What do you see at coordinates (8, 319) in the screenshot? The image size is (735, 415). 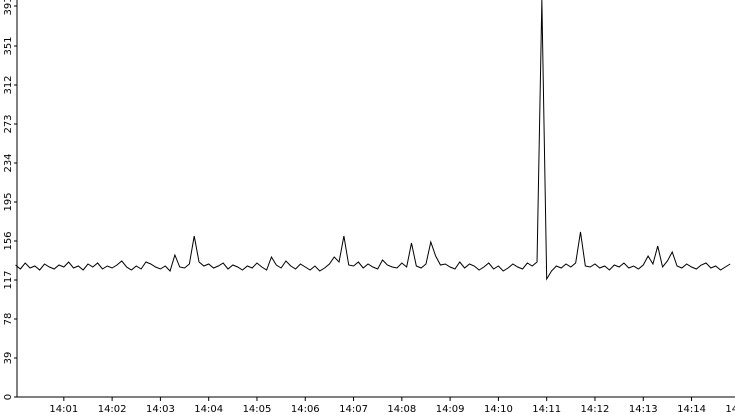 I see `y-tick-label: 78` at bounding box center [8, 319].